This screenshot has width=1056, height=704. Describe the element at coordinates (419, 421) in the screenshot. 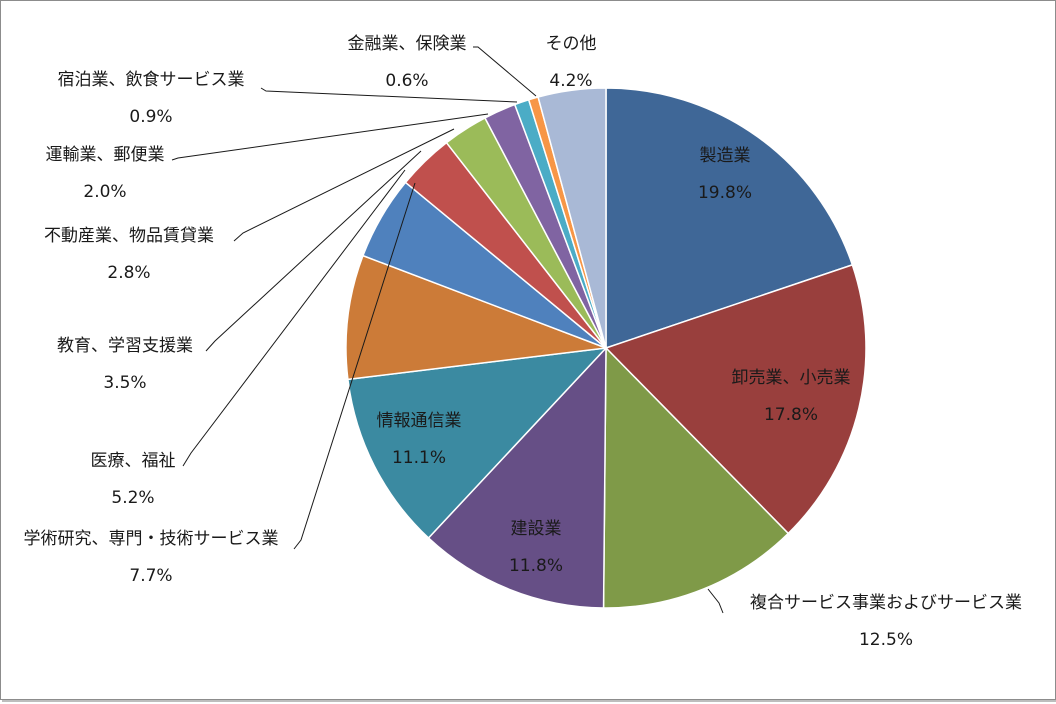

I see `slice-name-label: 情報通信業` at that location.